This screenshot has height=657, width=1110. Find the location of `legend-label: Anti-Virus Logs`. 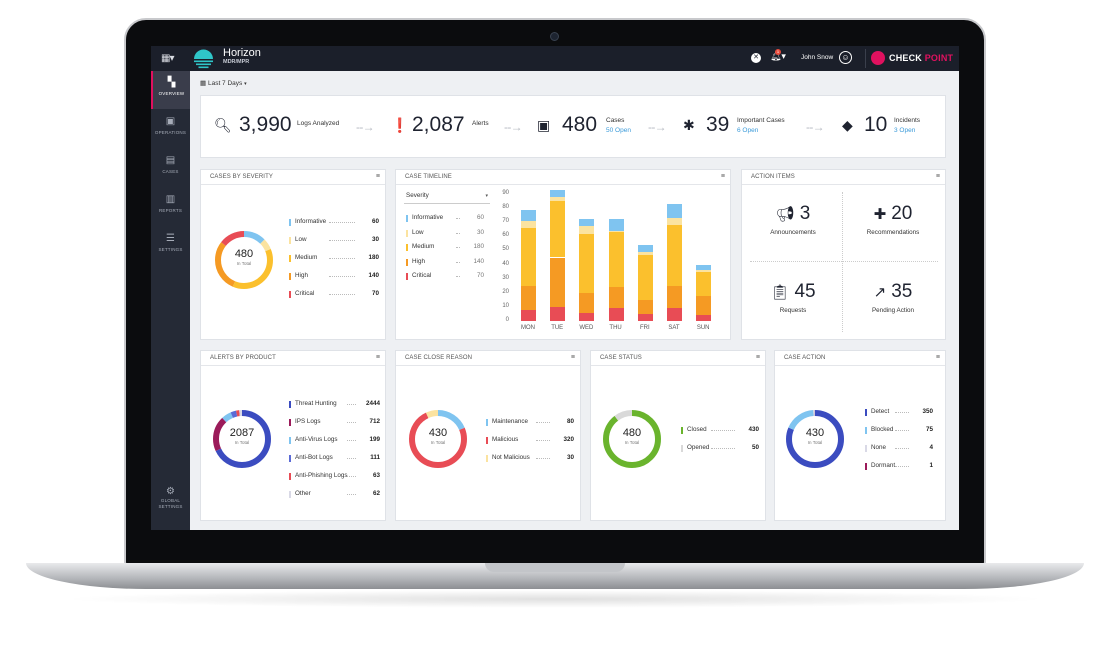

legend-label: Anti-Virus Logs is located at coordinates (316, 439).